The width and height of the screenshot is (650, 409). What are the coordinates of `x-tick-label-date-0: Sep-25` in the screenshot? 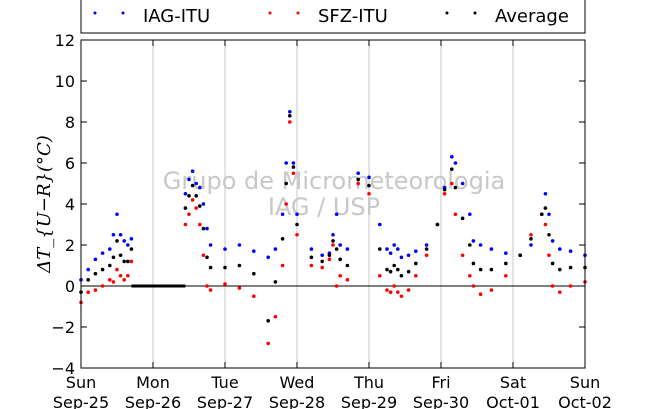 It's located at (81, 401).